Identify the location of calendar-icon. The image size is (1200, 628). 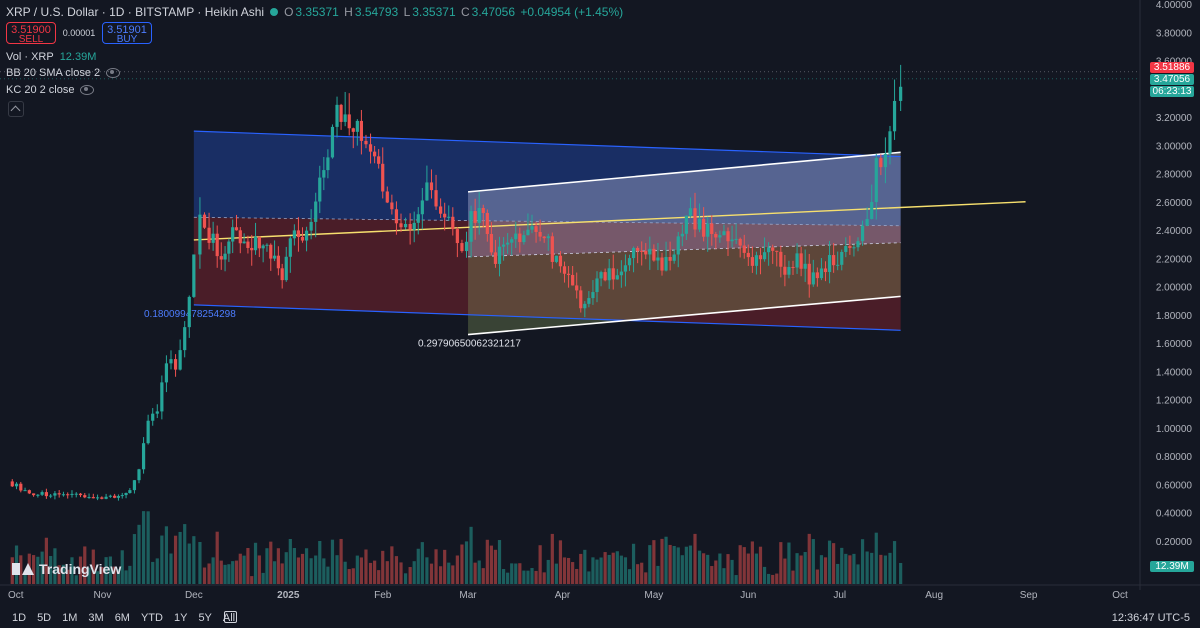
(230, 617).